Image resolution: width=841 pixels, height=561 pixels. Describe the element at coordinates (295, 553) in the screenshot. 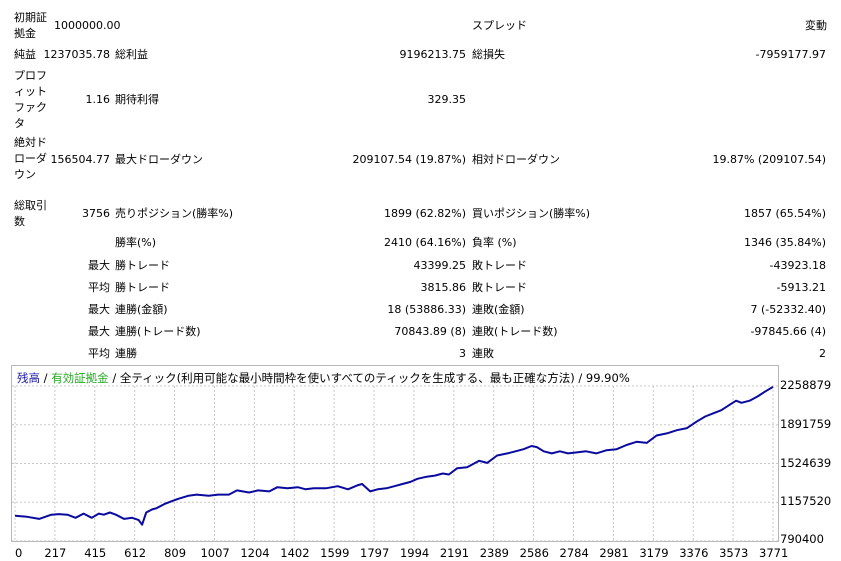

I see `x-tick-label: 1402` at that location.